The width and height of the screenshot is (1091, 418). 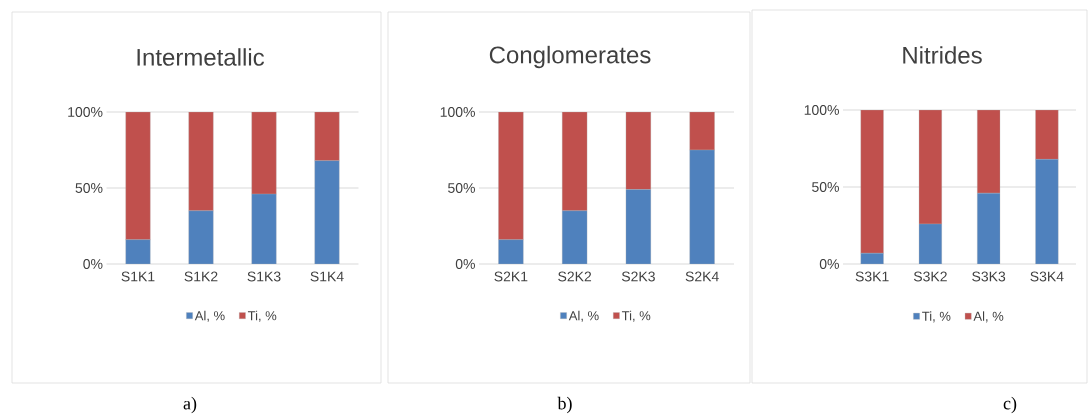 What do you see at coordinates (190, 405) in the screenshot?
I see `text: a)` at bounding box center [190, 405].